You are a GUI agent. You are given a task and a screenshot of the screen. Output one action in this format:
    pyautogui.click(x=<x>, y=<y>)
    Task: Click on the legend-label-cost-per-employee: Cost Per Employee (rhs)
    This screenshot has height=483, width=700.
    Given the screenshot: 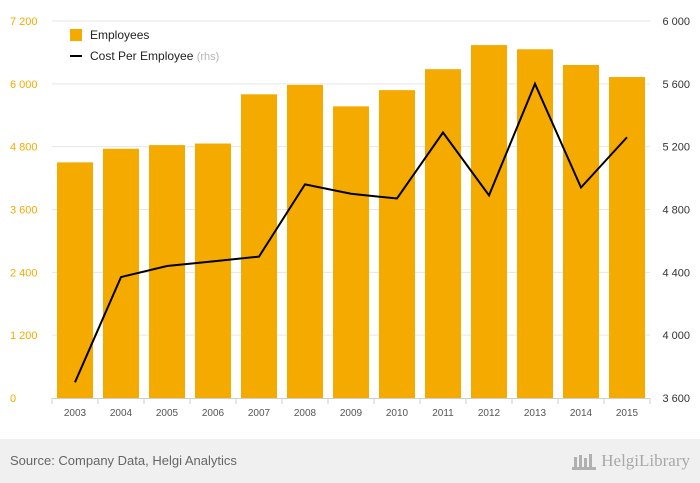 What is the action you would take?
    pyautogui.click(x=154, y=56)
    